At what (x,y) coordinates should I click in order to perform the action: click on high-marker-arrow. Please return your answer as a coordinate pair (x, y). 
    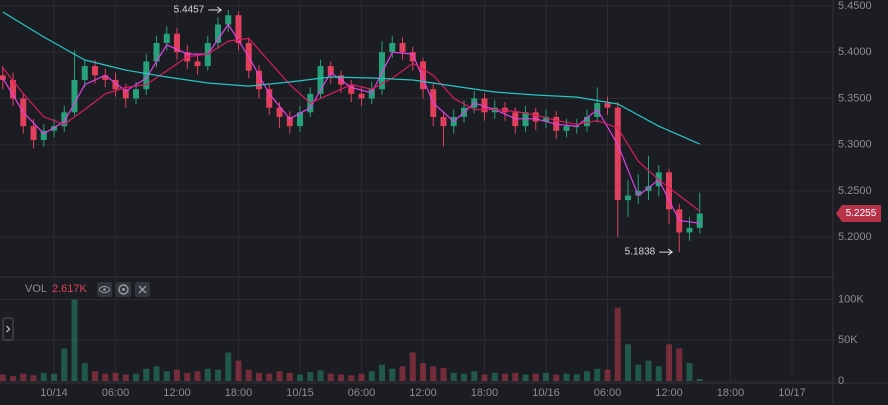
    Looking at the image, I should click on (215, 10).